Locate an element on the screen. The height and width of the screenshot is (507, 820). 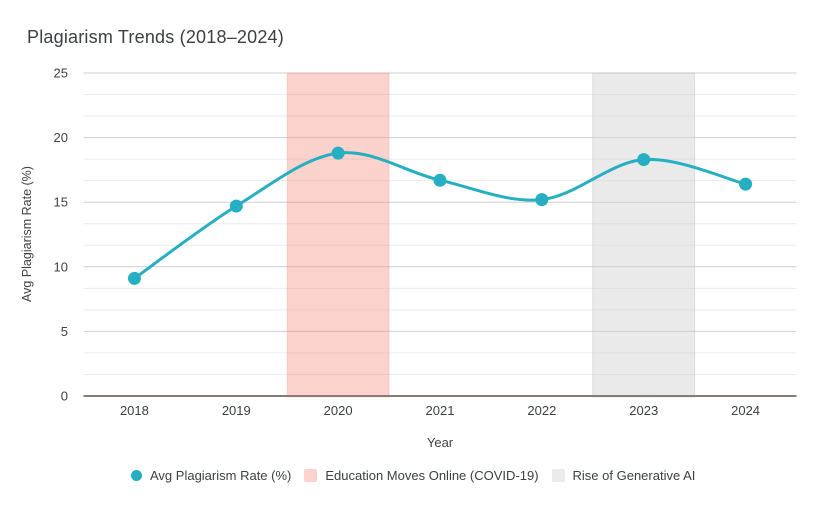
x-tick-label: 2023 is located at coordinates (643, 410).